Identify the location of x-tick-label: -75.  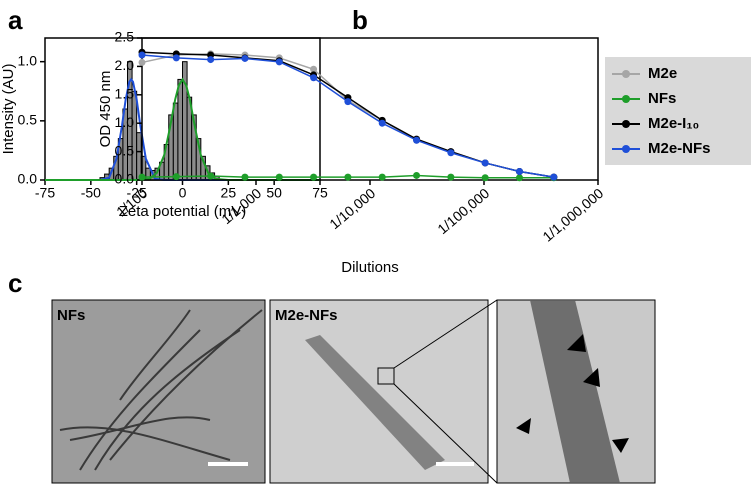
(45, 193).